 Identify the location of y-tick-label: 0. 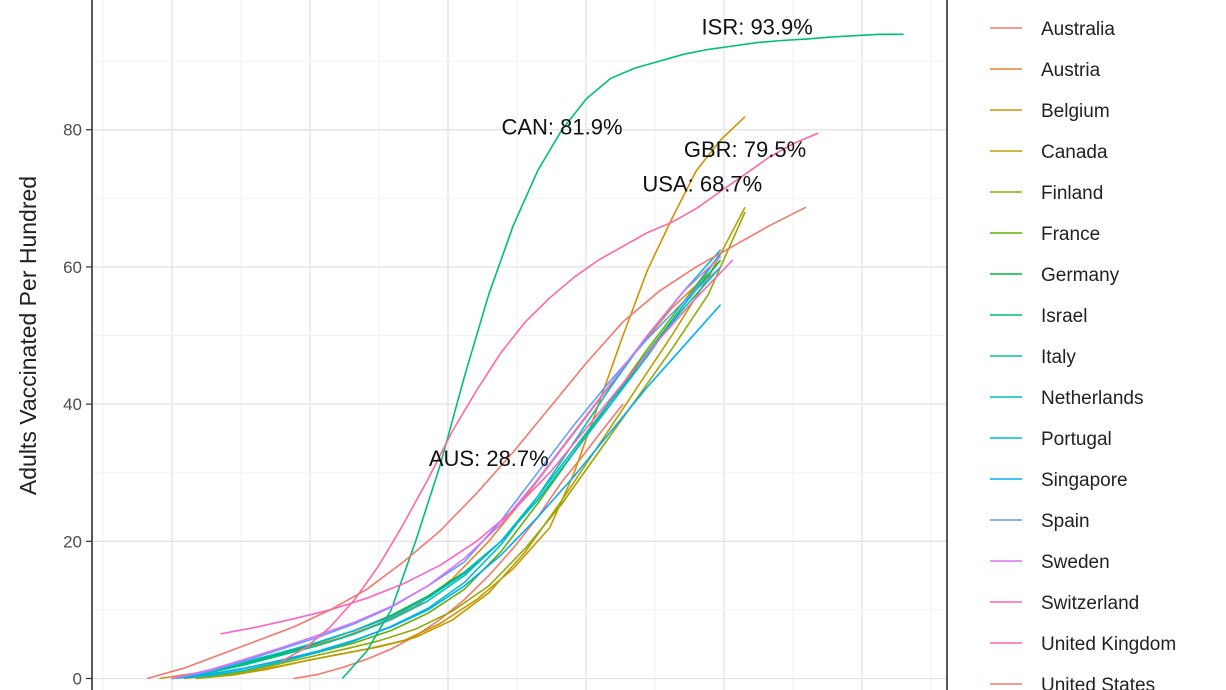
(77, 679).